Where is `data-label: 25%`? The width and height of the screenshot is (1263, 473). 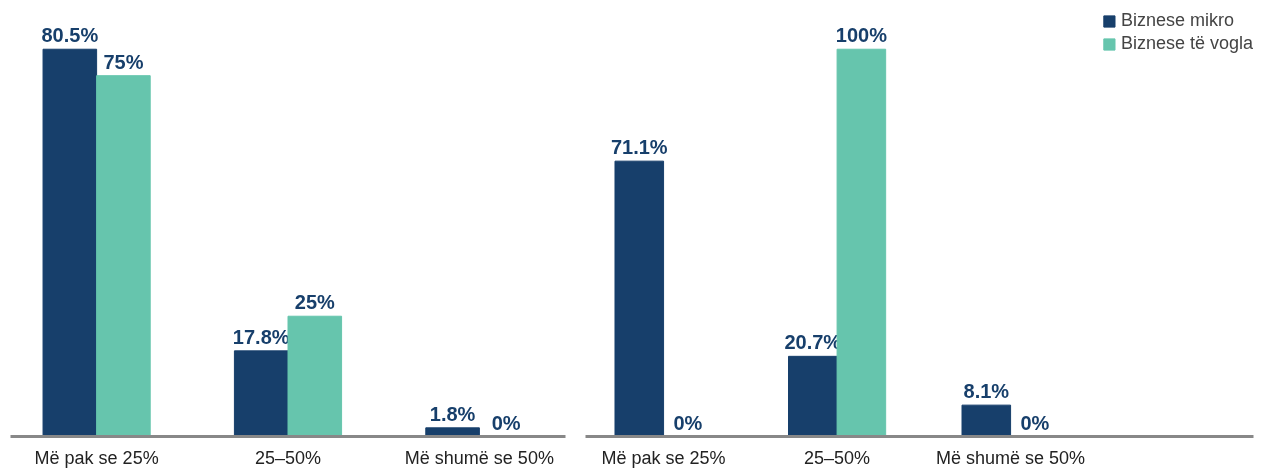
data-label: 25% is located at coordinates (315, 302).